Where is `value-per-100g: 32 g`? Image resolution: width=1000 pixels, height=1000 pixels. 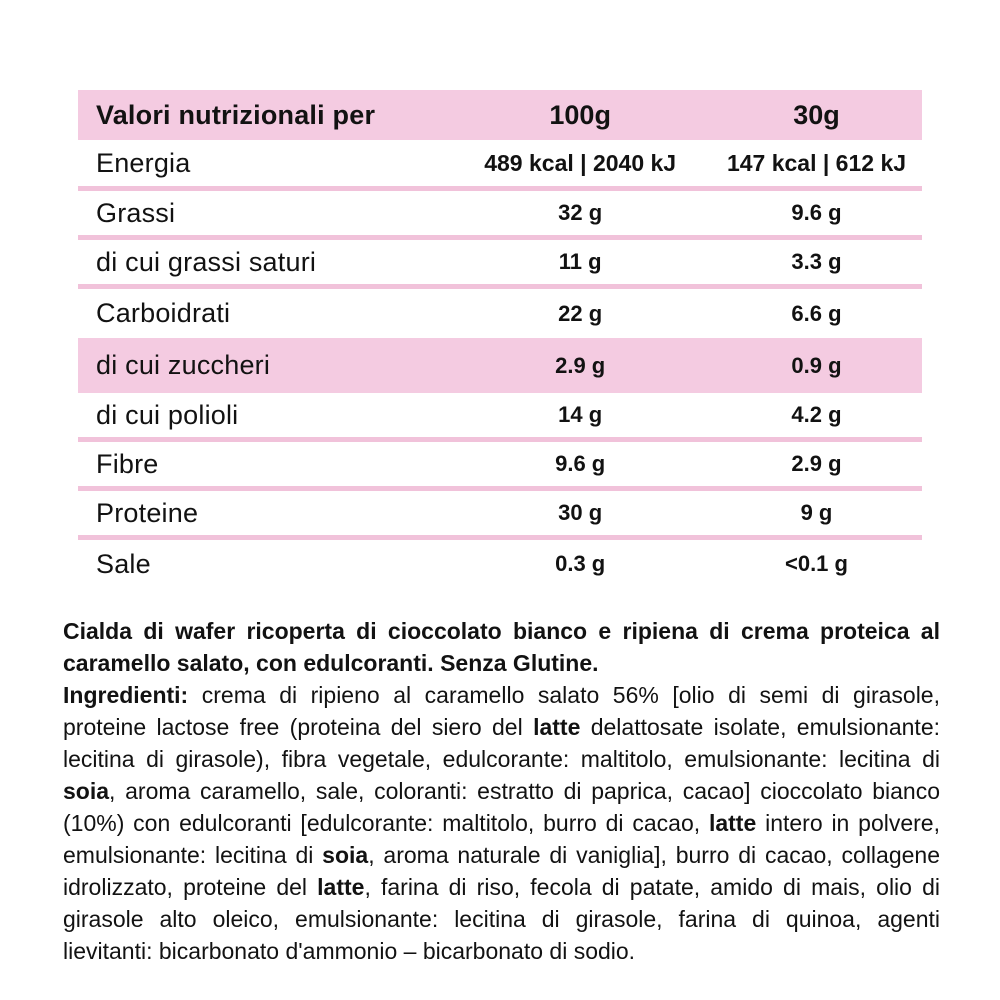
value-per-100g: 32 g is located at coordinates (580, 212).